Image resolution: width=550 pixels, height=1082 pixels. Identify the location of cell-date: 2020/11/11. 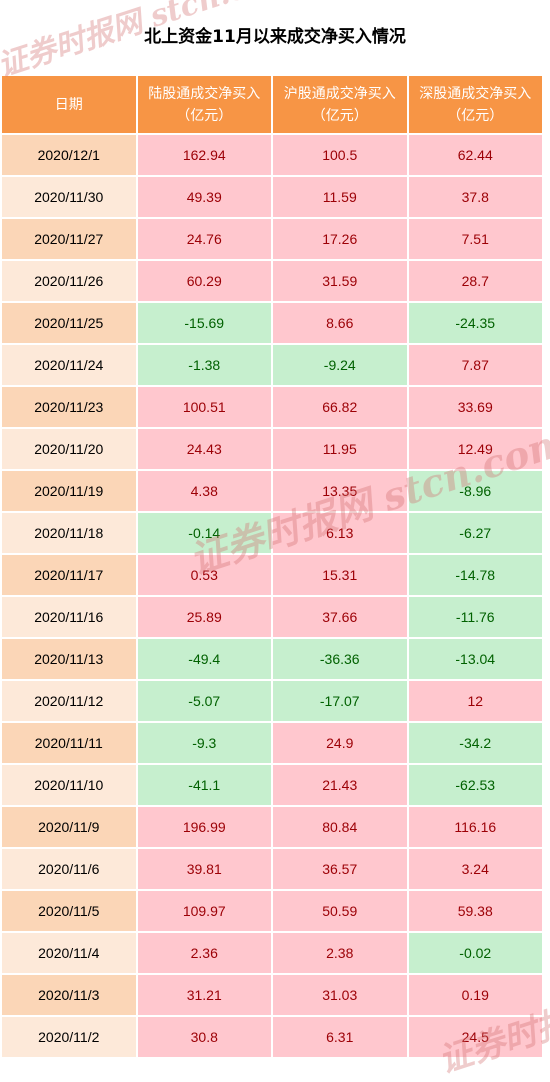
(69, 743).